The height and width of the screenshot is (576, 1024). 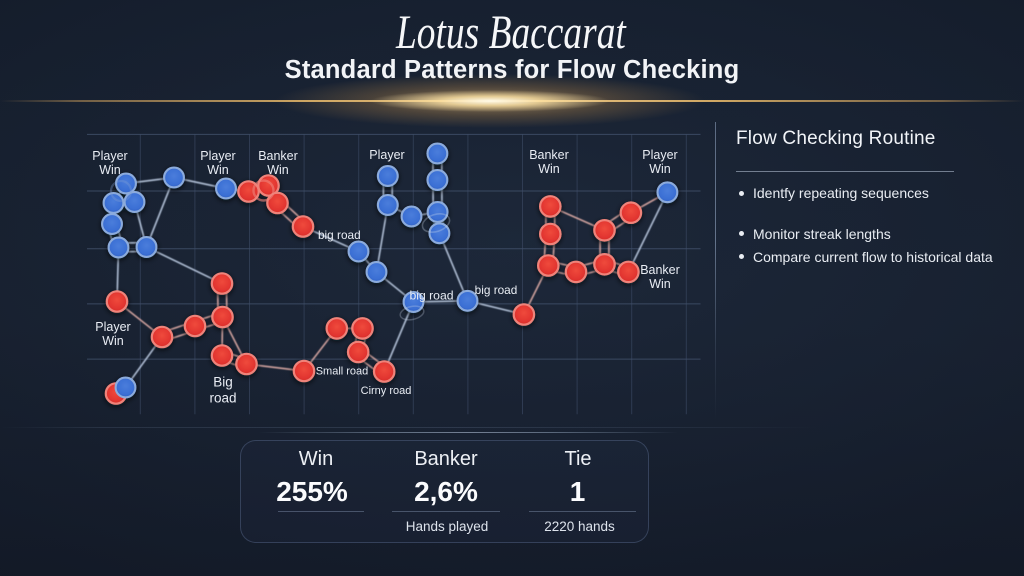 I want to click on svg-text: Small road, so click(x=342, y=372).